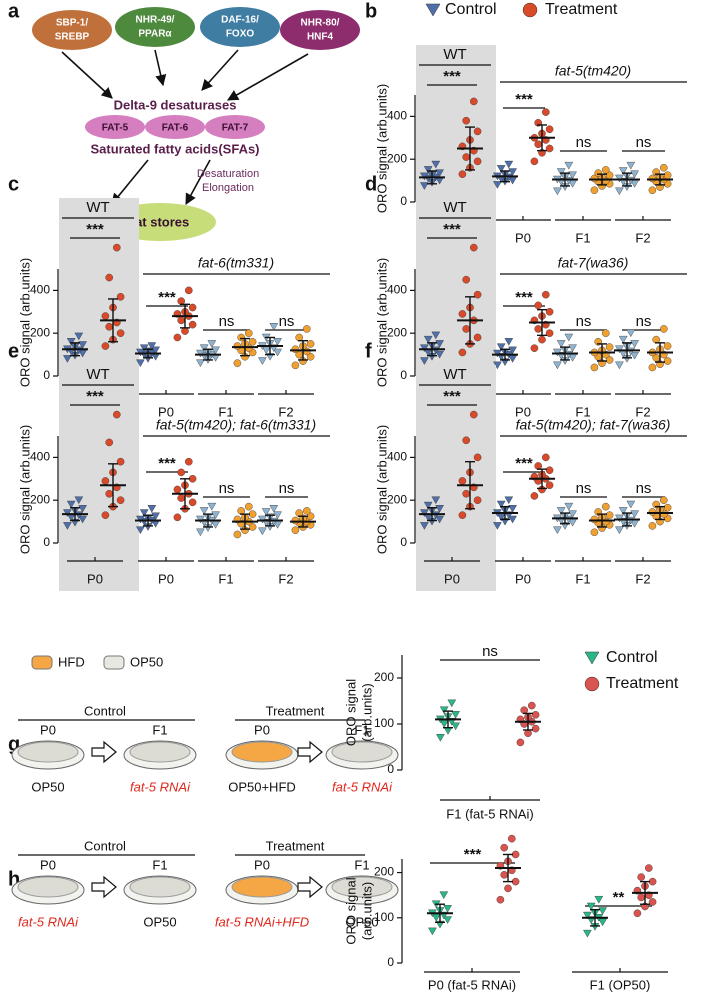  I want to click on y-tick-label: 100, so click(384, 917).